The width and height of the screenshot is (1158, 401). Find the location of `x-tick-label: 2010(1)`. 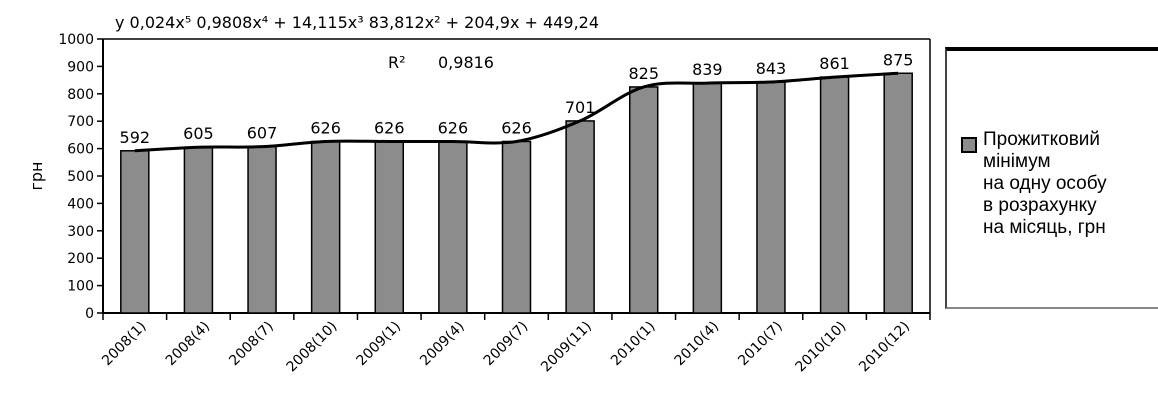

x-tick-label: 2010(1) is located at coordinates (633, 344).